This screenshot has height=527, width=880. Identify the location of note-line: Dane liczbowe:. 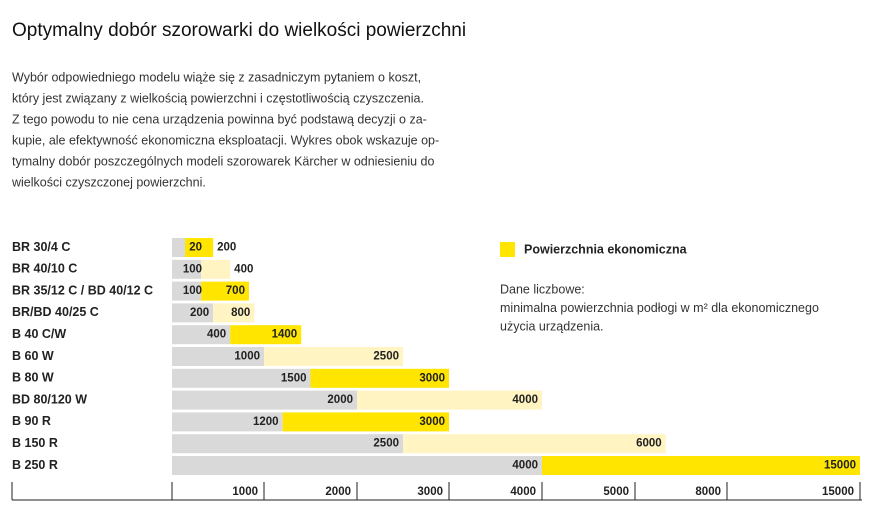
(542, 289).